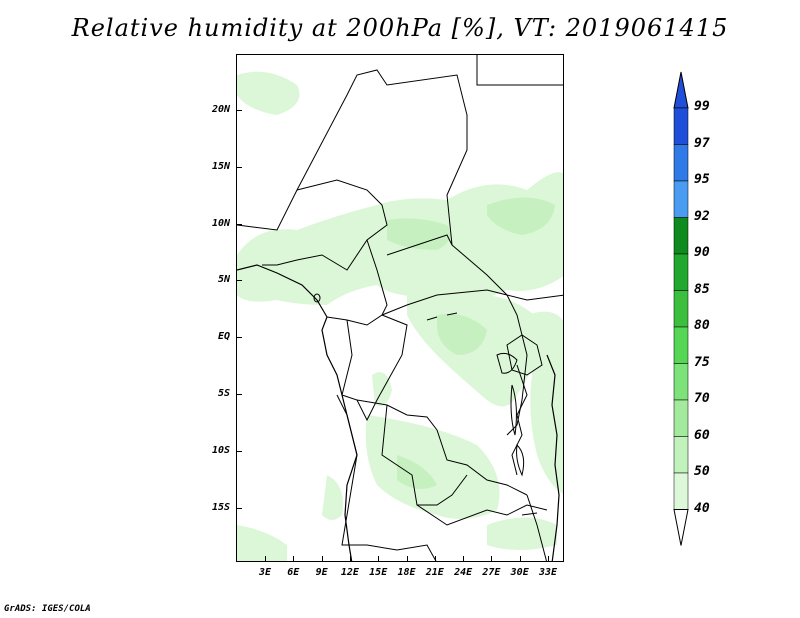 The image size is (800, 618). Describe the element at coordinates (220, 166) in the screenshot. I see `lat-label: 15N` at that location.